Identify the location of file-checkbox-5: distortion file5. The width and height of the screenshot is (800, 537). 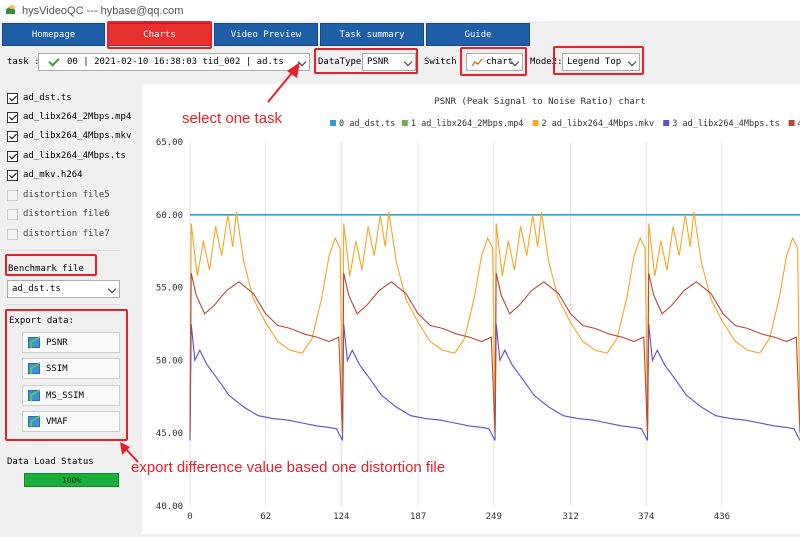
(58, 195).